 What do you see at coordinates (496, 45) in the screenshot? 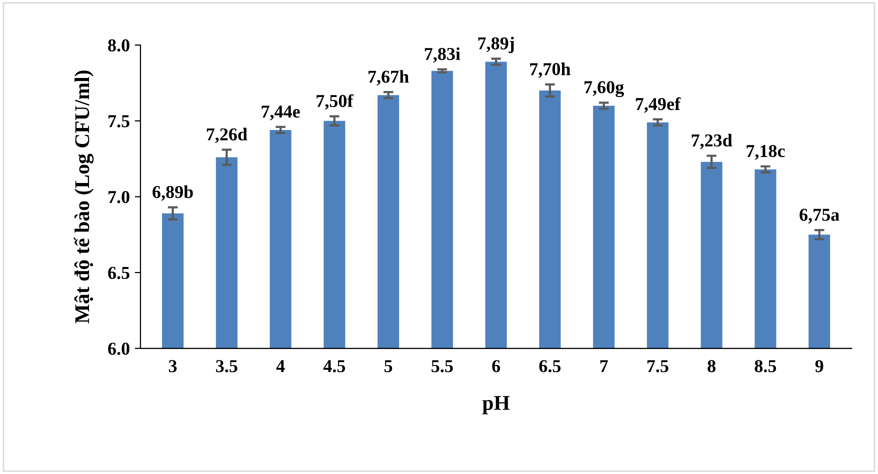
I see `data-label: 7,89j` at bounding box center [496, 45].